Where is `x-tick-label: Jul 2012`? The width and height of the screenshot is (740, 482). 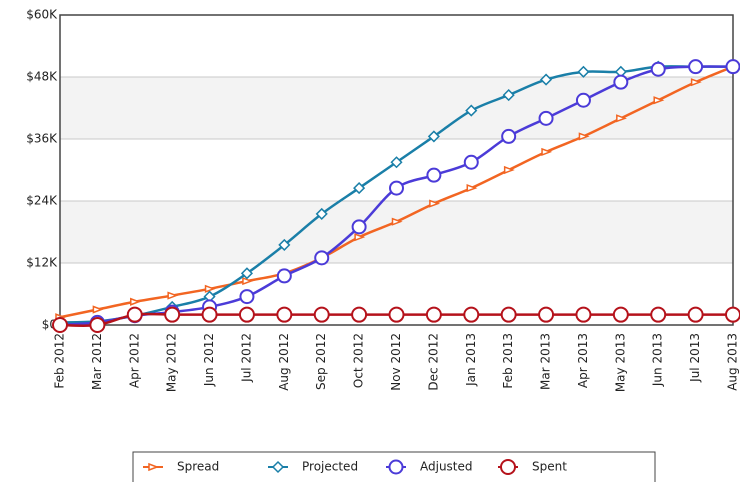
x-tick-label: Jul 2012 is located at coordinates (246, 358).